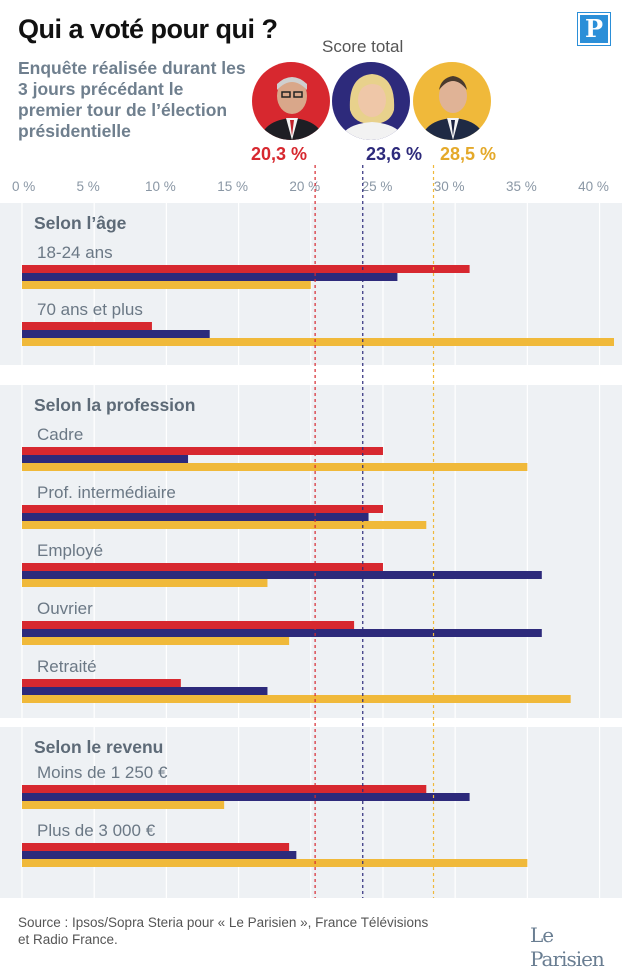  What do you see at coordinates (98, 747) in the screenshot?
I see `group-title: Selon le revenu` at bounding box center [98, 747].